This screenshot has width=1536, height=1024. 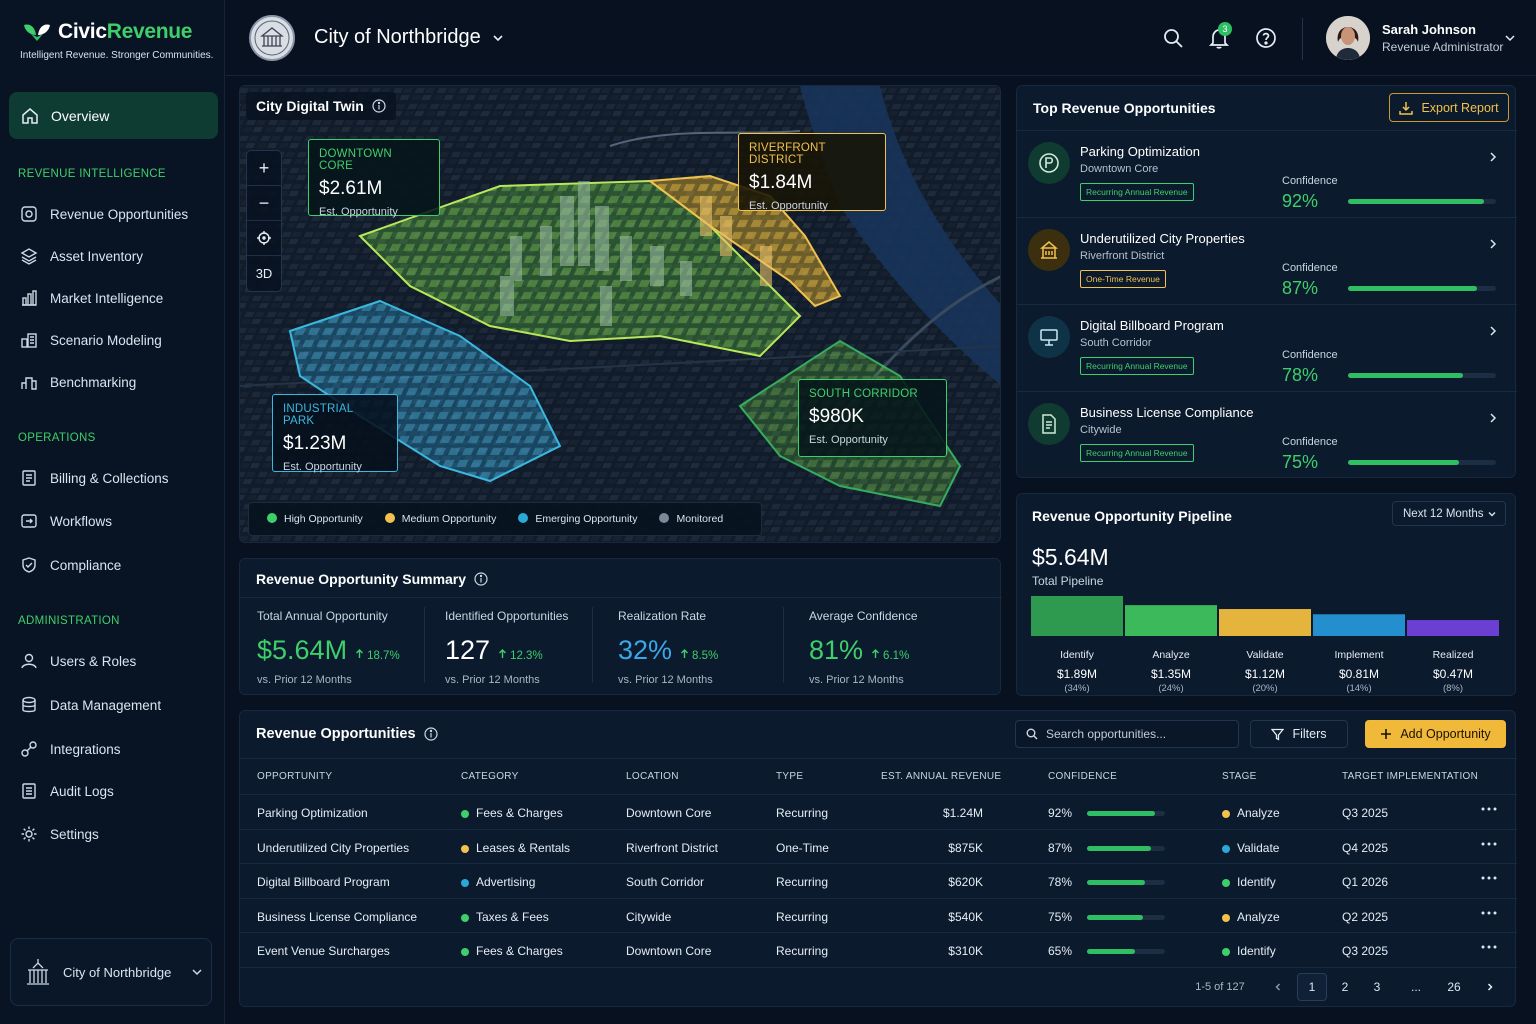 What do you see at coordinates (323, 882) in the screenshot?
I see `cell-opportunity: Digital Billboard Program` at bounding box center [323, 882].